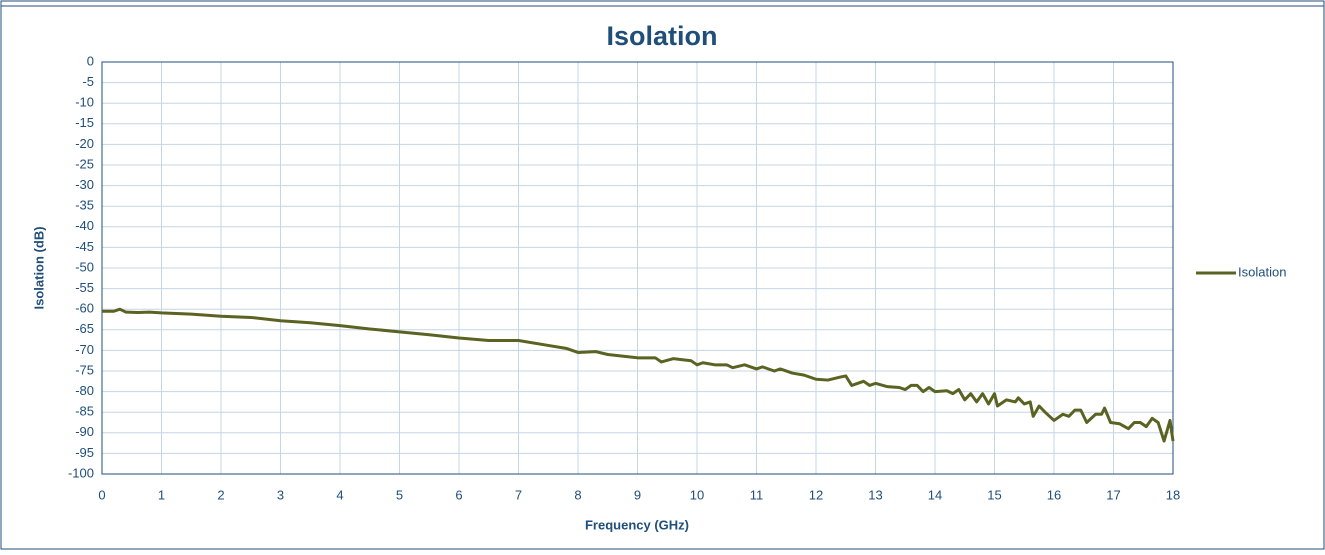 The width and height of the screenshot is (1325, 555). I want to click on y-axis-label: Isolation (dB), so click(38, 267).